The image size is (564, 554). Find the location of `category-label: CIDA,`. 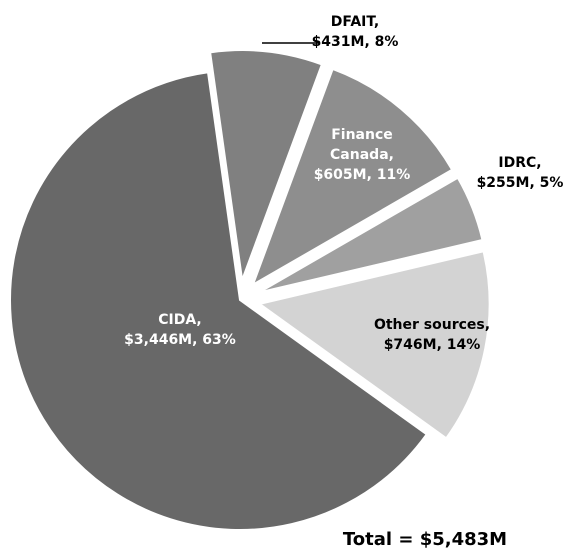

category-label: CIDA, is located at coordinates (180, 320).